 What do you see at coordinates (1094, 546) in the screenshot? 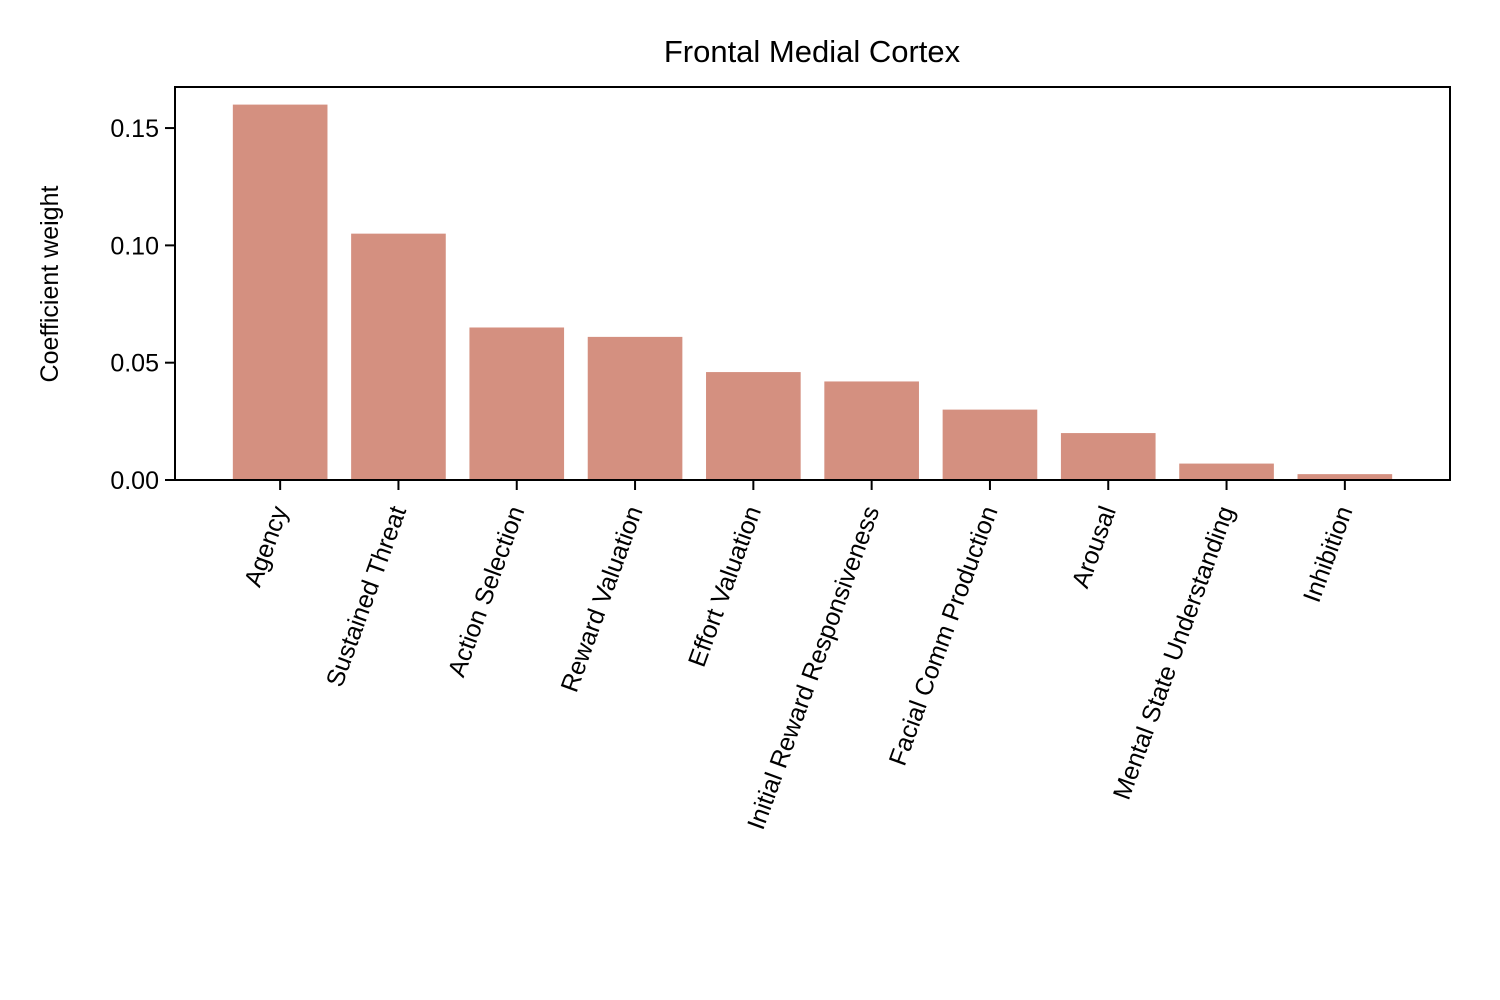
I see `x-tick-label: Arousal` at bounding box center [1094, 546].